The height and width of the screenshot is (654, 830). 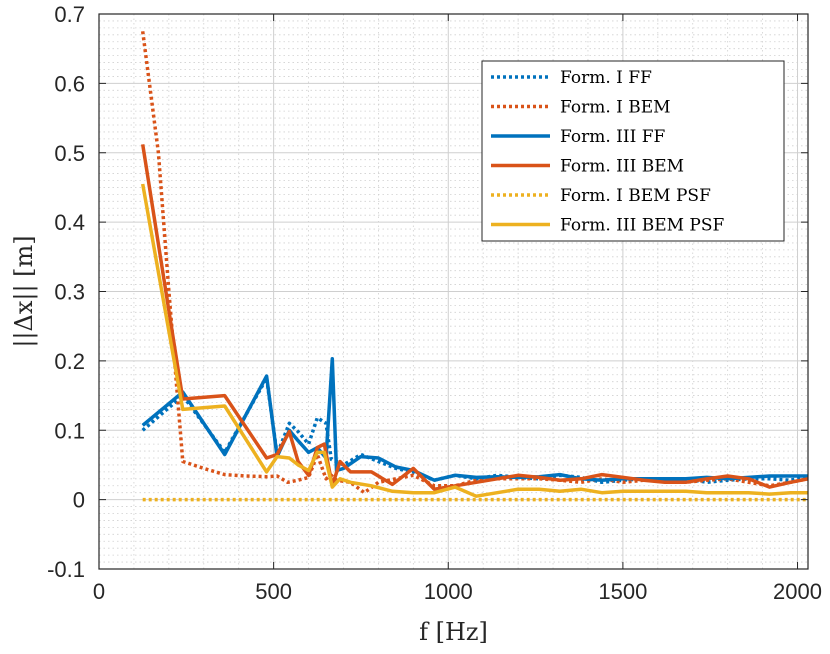 I want to click on x-tick-label: 0, so click(x=99, y=591).